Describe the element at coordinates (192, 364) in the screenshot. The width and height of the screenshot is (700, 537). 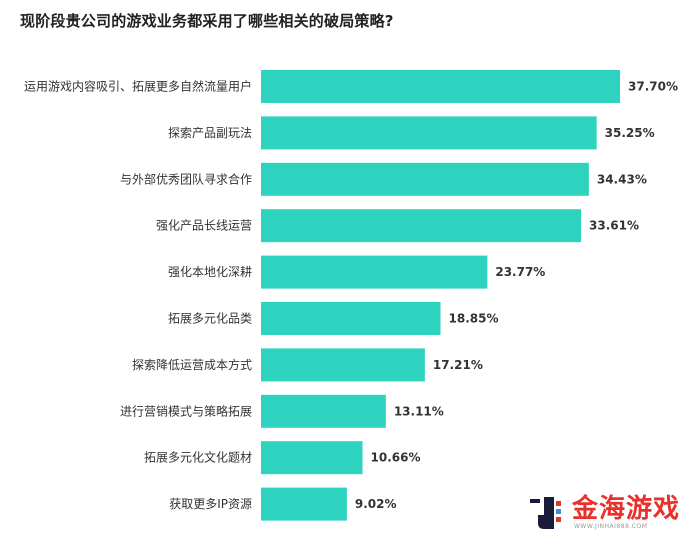
I see `category-label-7: 探索降低运营成本方式` at that location.